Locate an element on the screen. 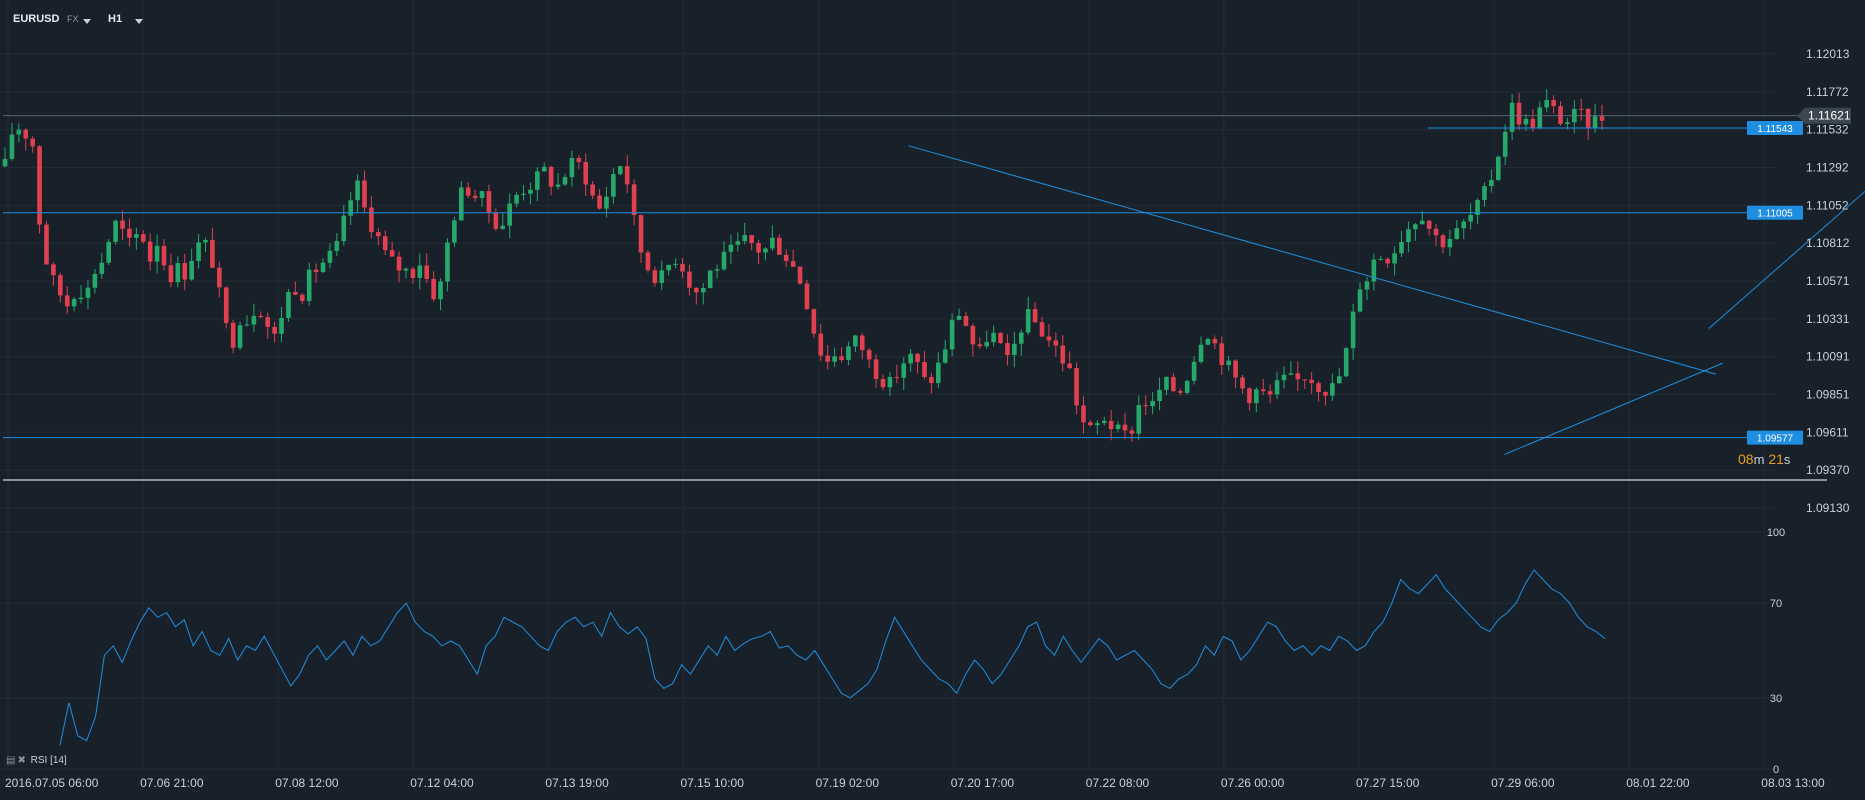  price-tick-label: 1.09130 is located at coordinates (1828, 508).